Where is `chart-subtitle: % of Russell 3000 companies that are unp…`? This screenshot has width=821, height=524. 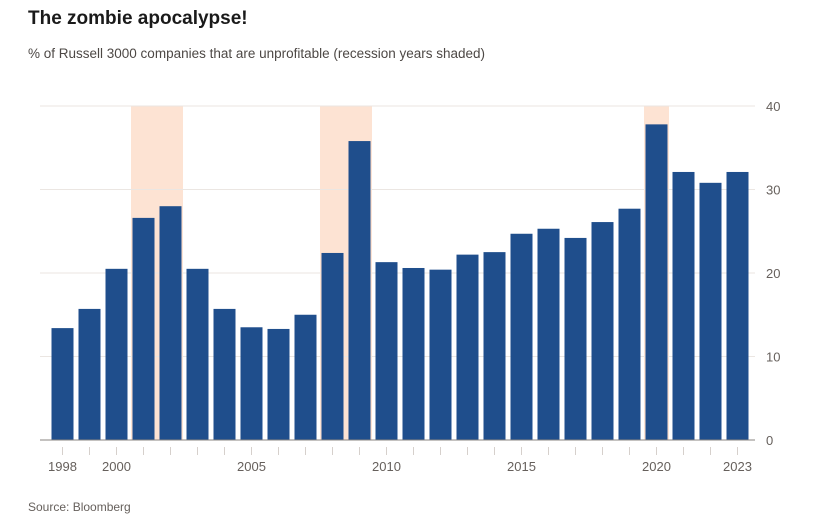
chart-subtitle: % of Russell 3000 companies that are unp… is located at coordinates (257, 53).